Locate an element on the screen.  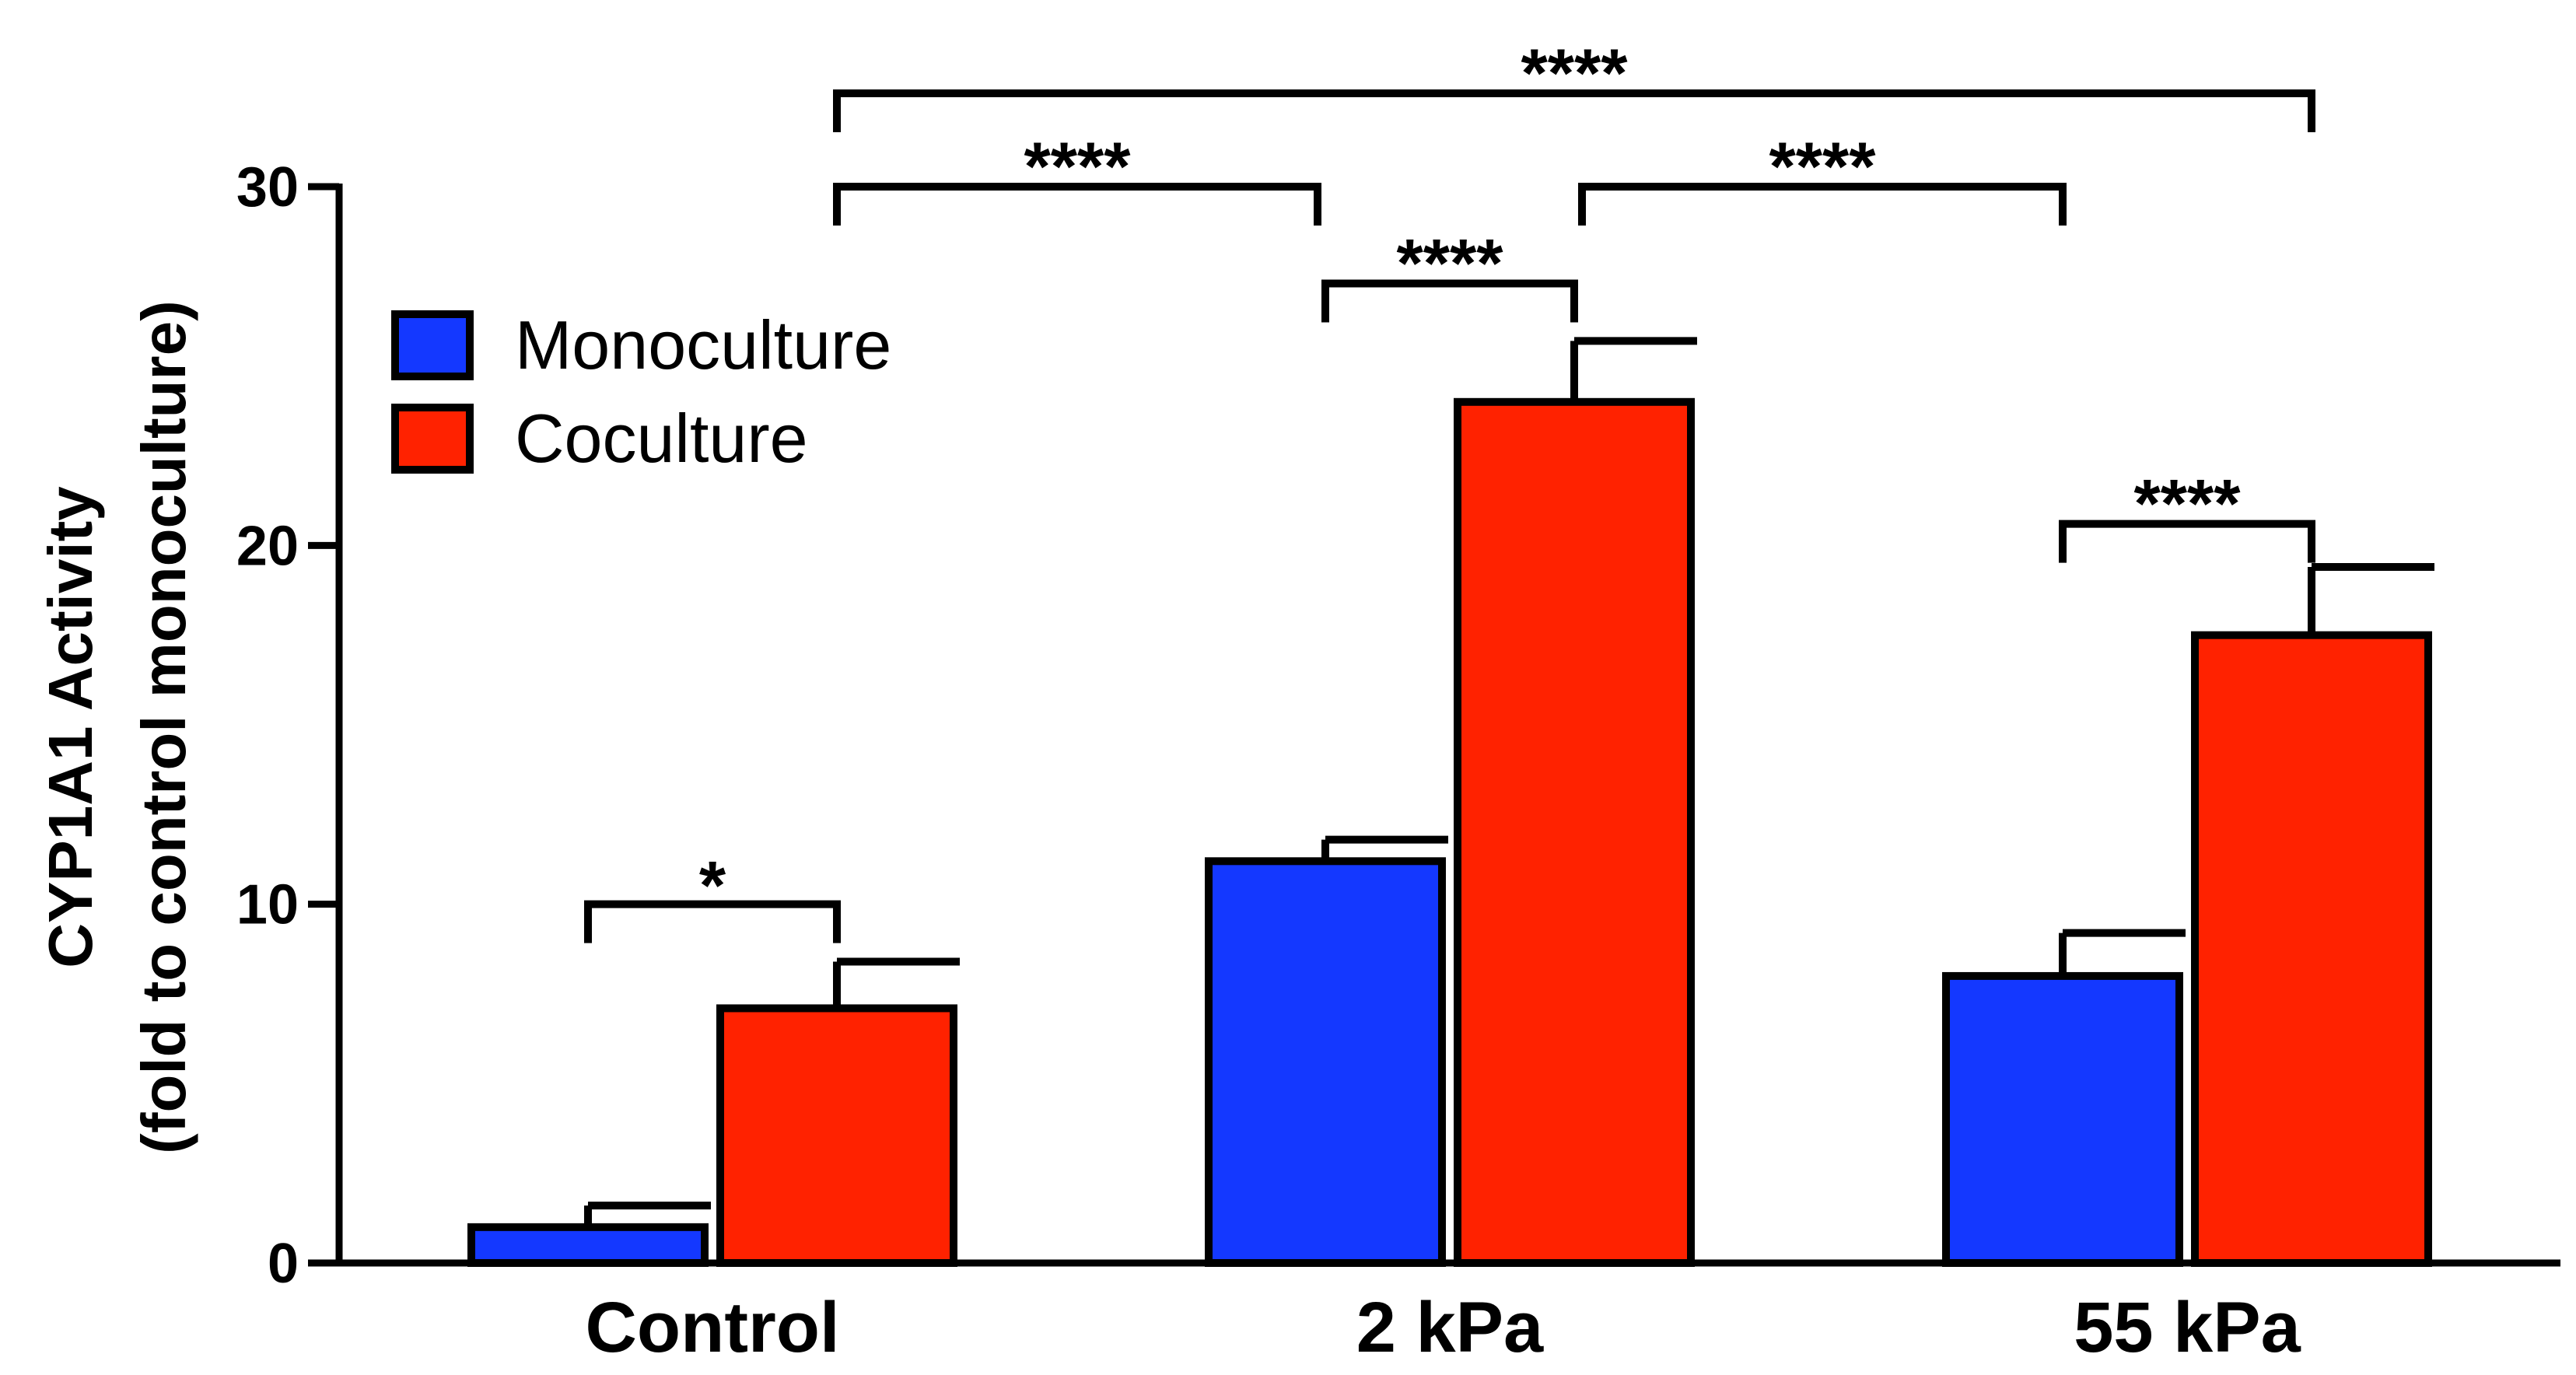
significance-label-4: **** is located at coordinates (1823, 166).